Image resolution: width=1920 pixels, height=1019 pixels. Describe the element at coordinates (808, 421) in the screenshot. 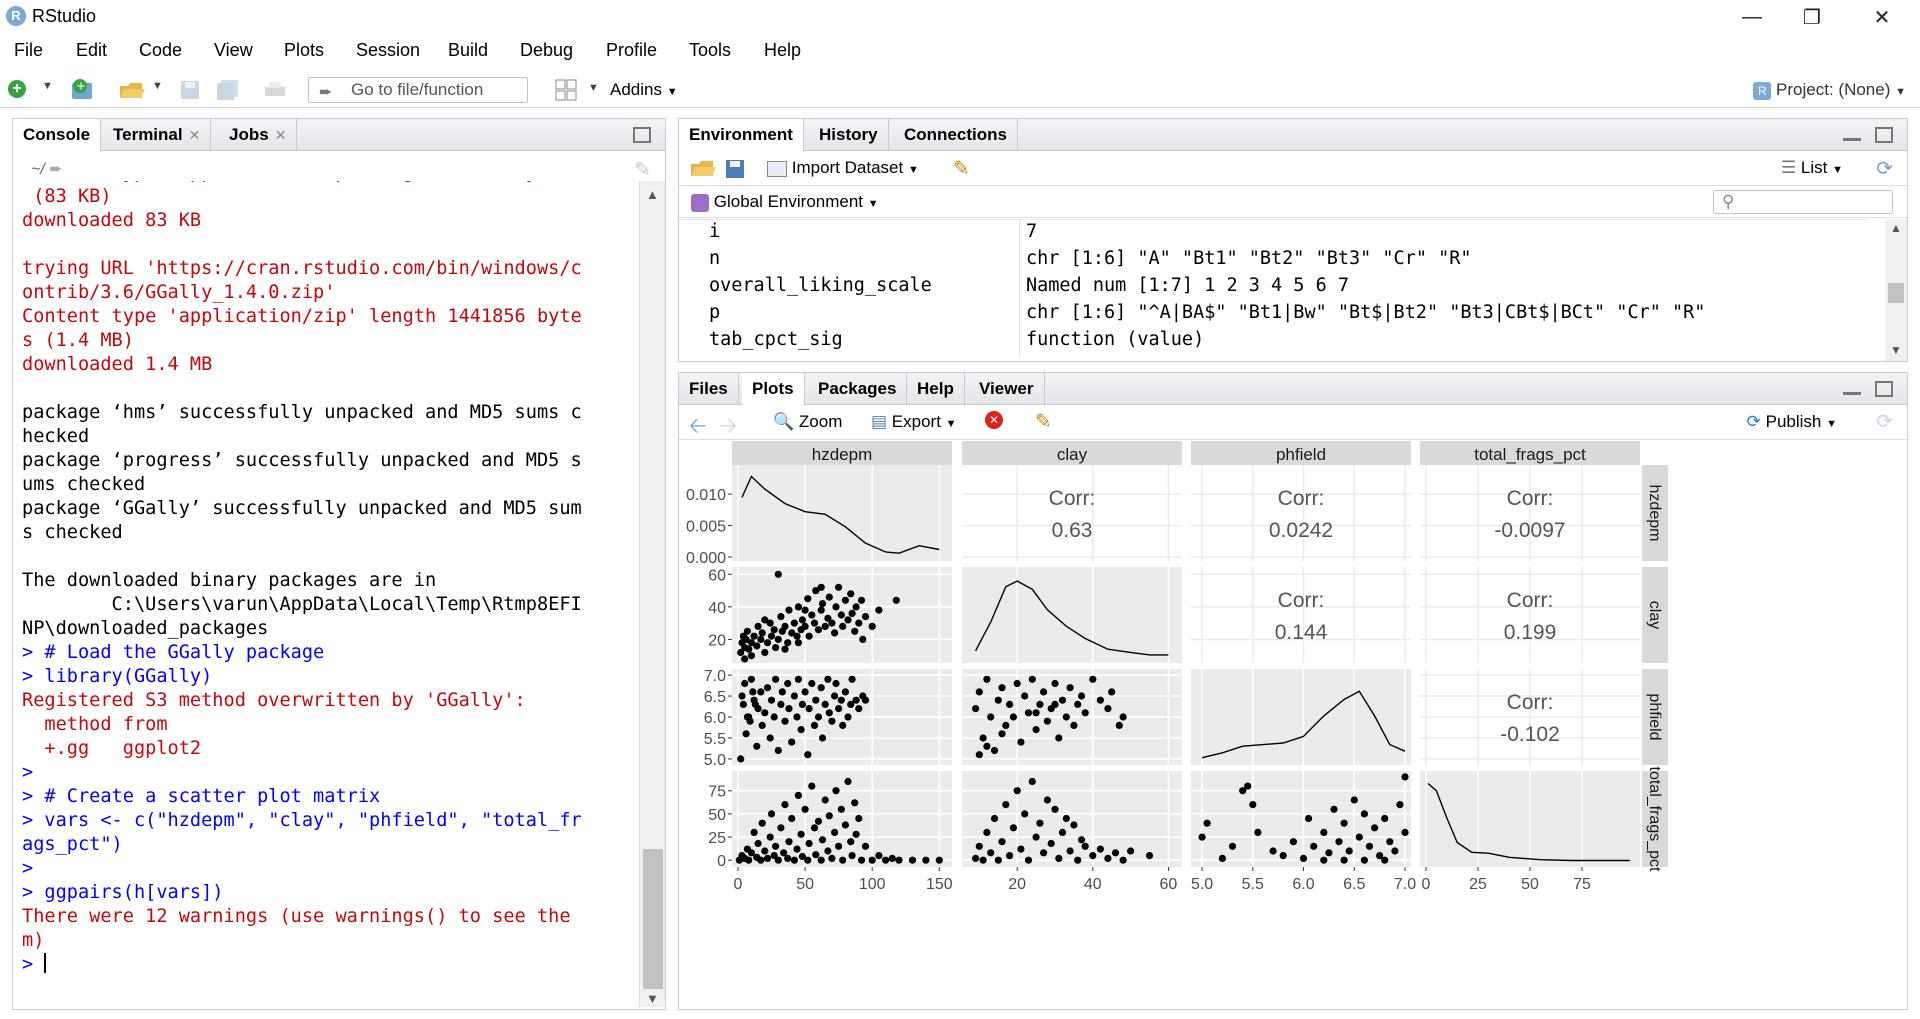

I see `zoom-button: 🔍 Zoom` at that location.